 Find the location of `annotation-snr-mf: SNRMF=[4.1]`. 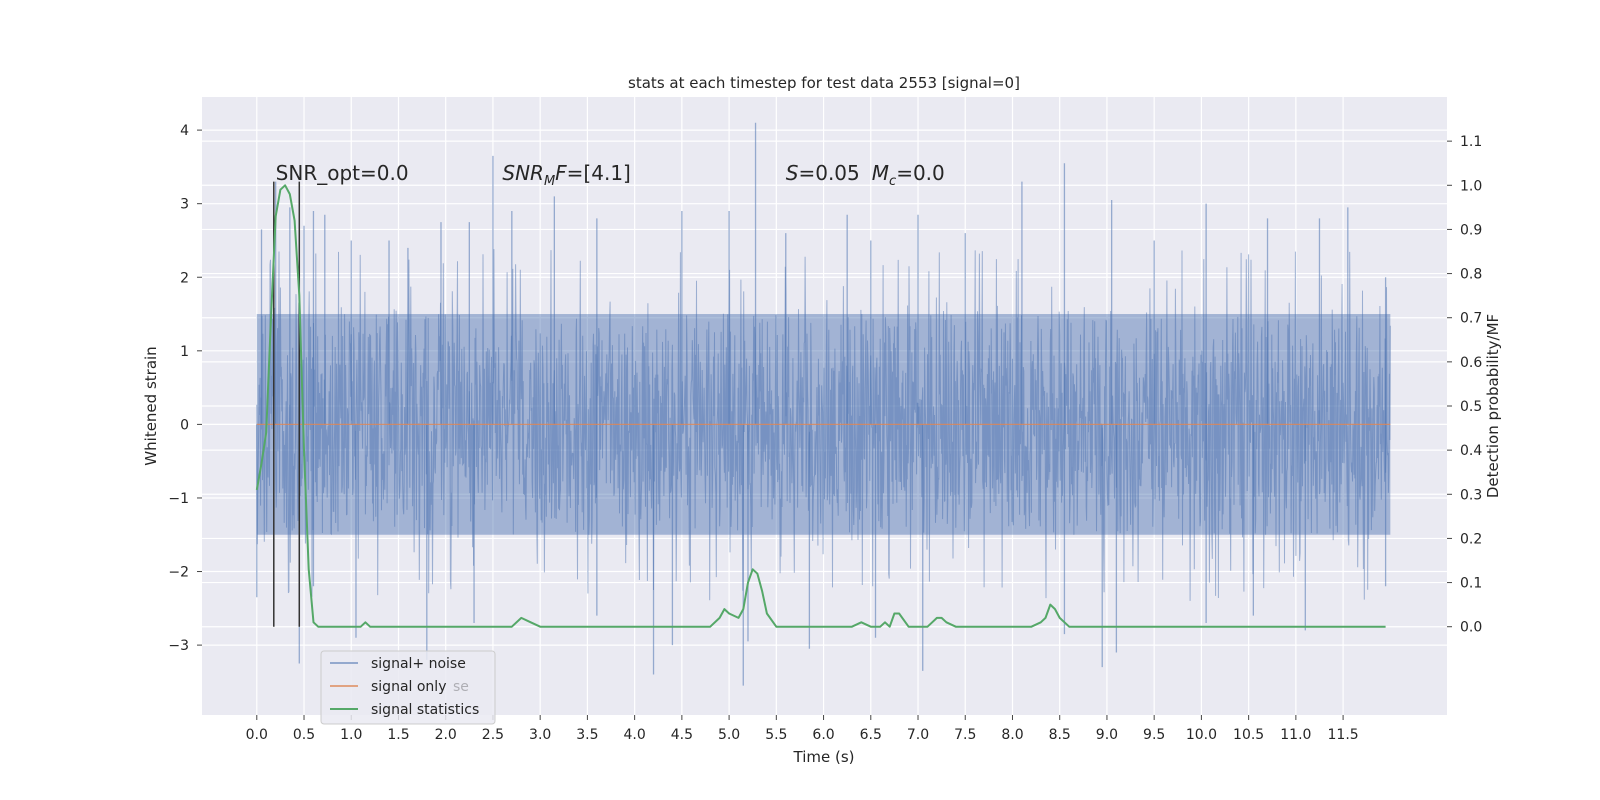

annotation-snr-mf: SNRMF=[4.1] is located at coordinates (566, 175).